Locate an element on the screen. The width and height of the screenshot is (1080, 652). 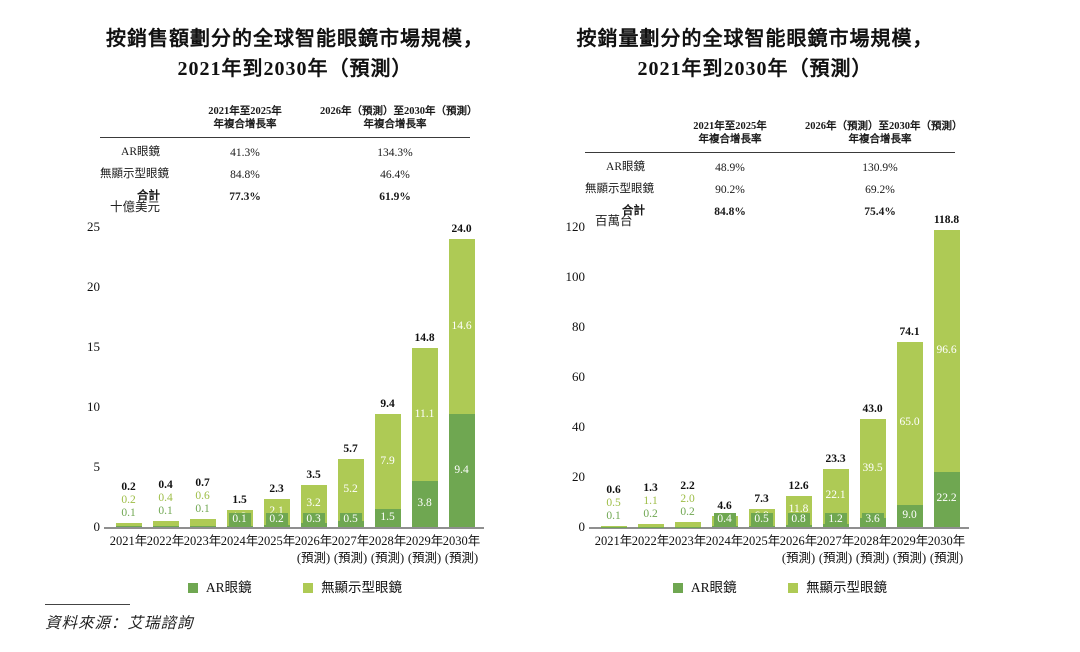
bar-nondisplay-label: 11.8 is located at coordinates (798, 509).